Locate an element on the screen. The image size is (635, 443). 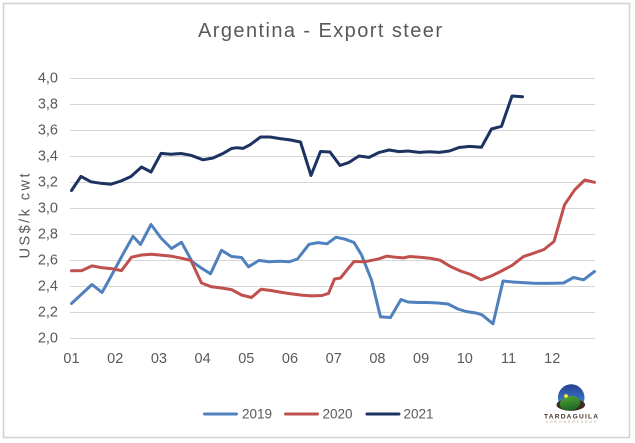
svg-text: 02 is located at coordinates (115, 359).